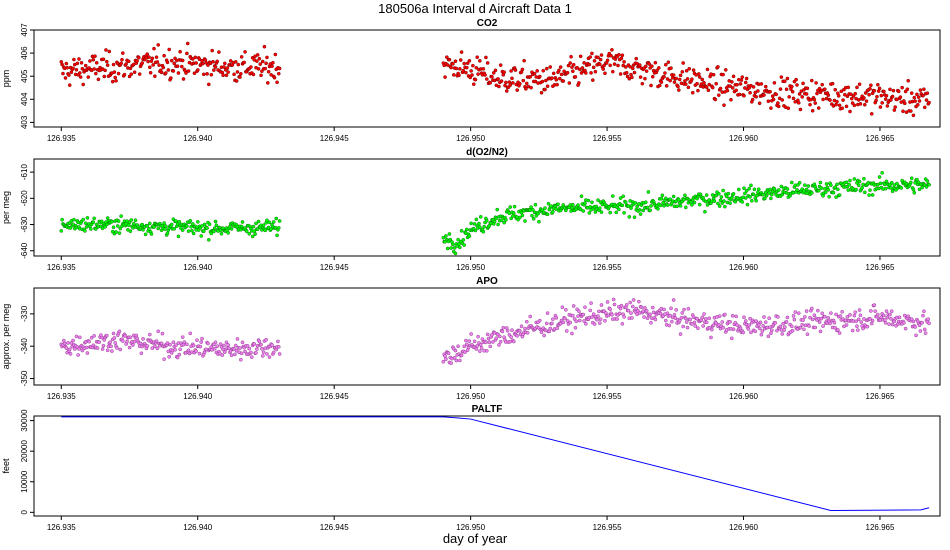 The width and height of the screenshot is (950, 550). I want to click on x-tick-label: 126.940, so click(197, 527).